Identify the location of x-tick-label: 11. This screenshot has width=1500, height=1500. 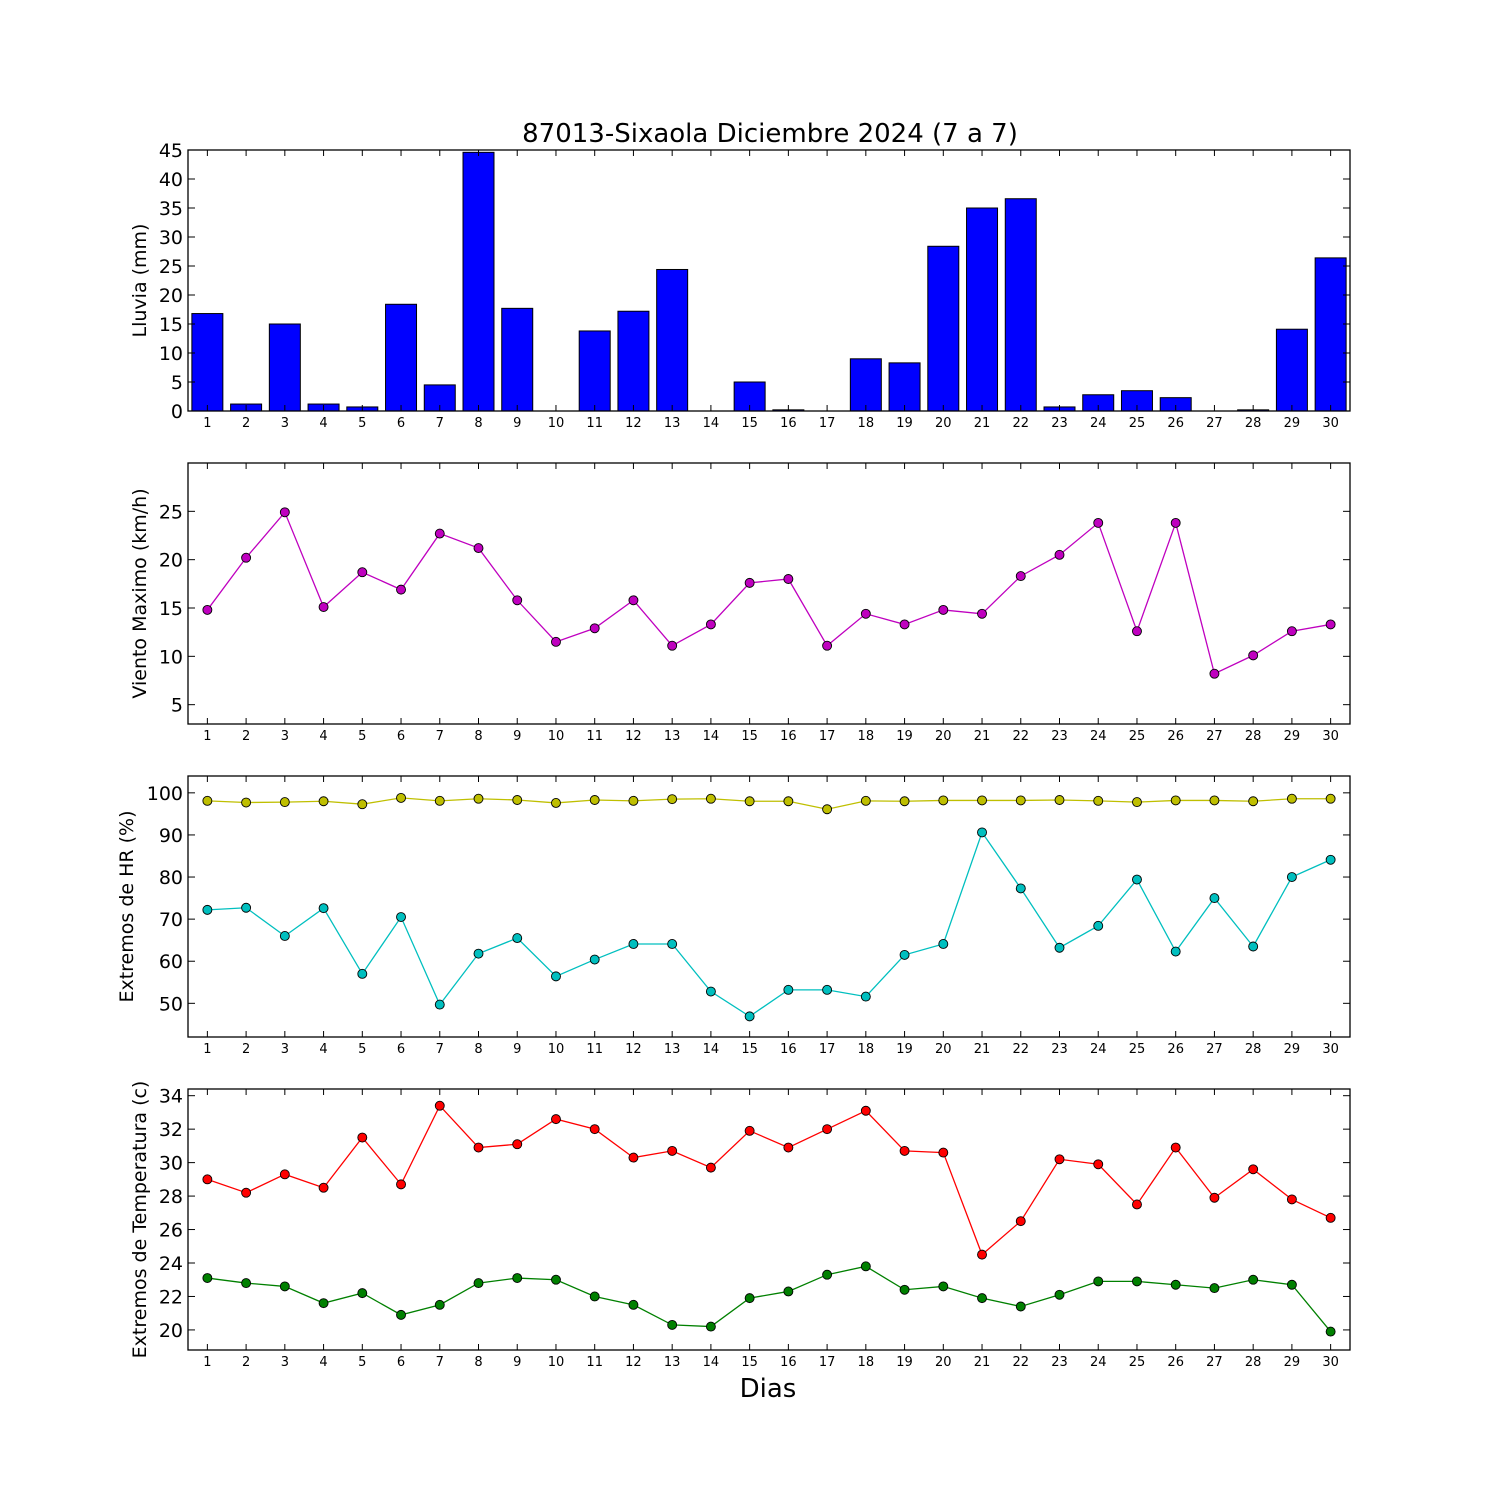
(594, 1049).